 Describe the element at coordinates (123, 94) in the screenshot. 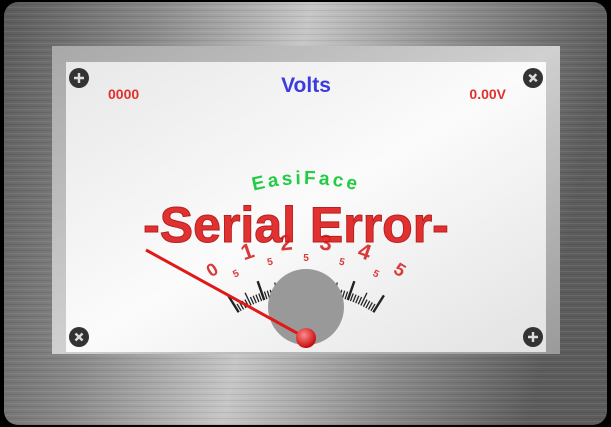

I see `counter-readout: 0000` at that location.